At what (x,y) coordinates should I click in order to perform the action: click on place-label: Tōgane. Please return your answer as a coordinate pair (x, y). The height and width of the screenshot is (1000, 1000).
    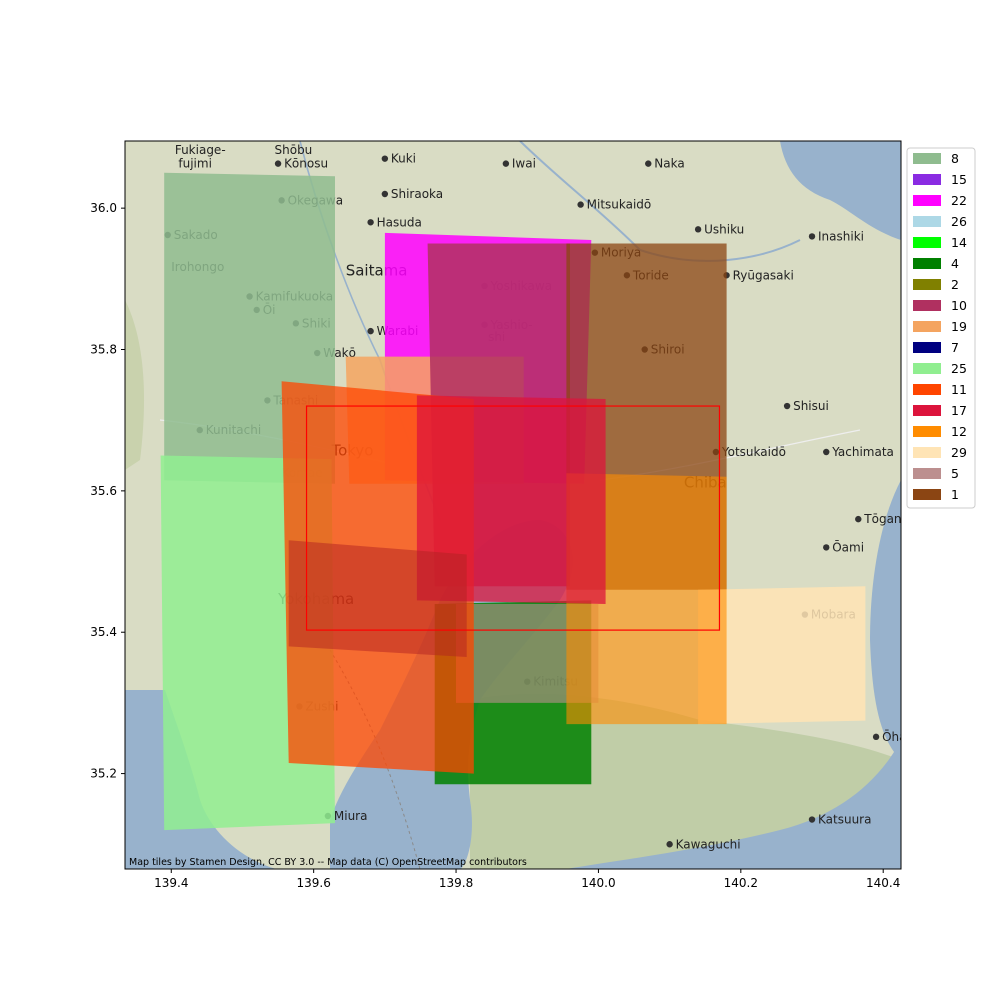
    Looking at the image, I should click on (886, 519).